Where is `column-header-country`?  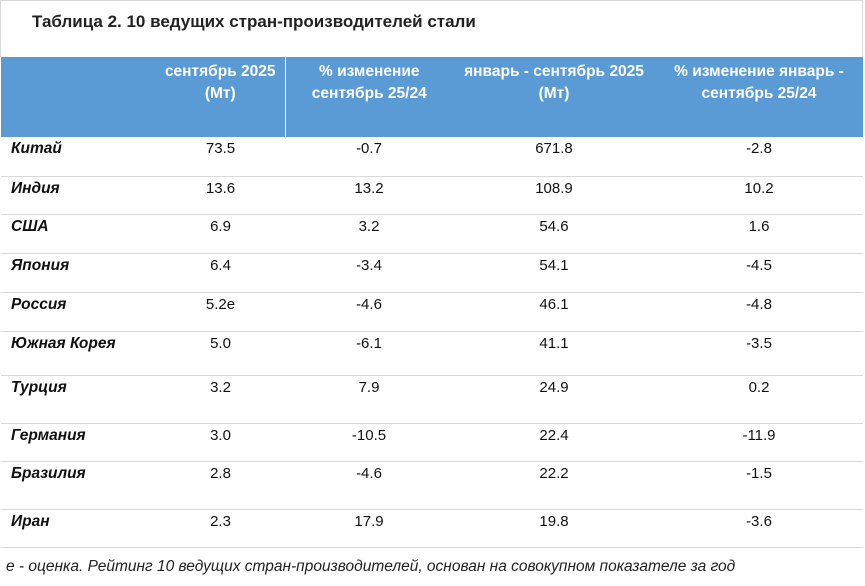 column-header-country is located at coordinates (78, 97).